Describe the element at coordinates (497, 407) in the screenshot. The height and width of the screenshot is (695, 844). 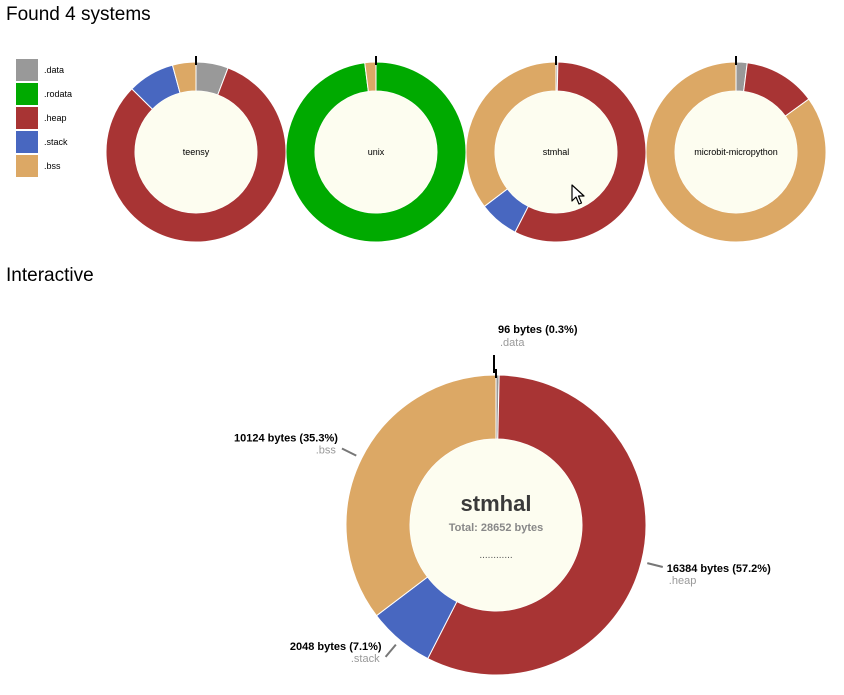
I see `interactive-chart-slice-data` at that location.